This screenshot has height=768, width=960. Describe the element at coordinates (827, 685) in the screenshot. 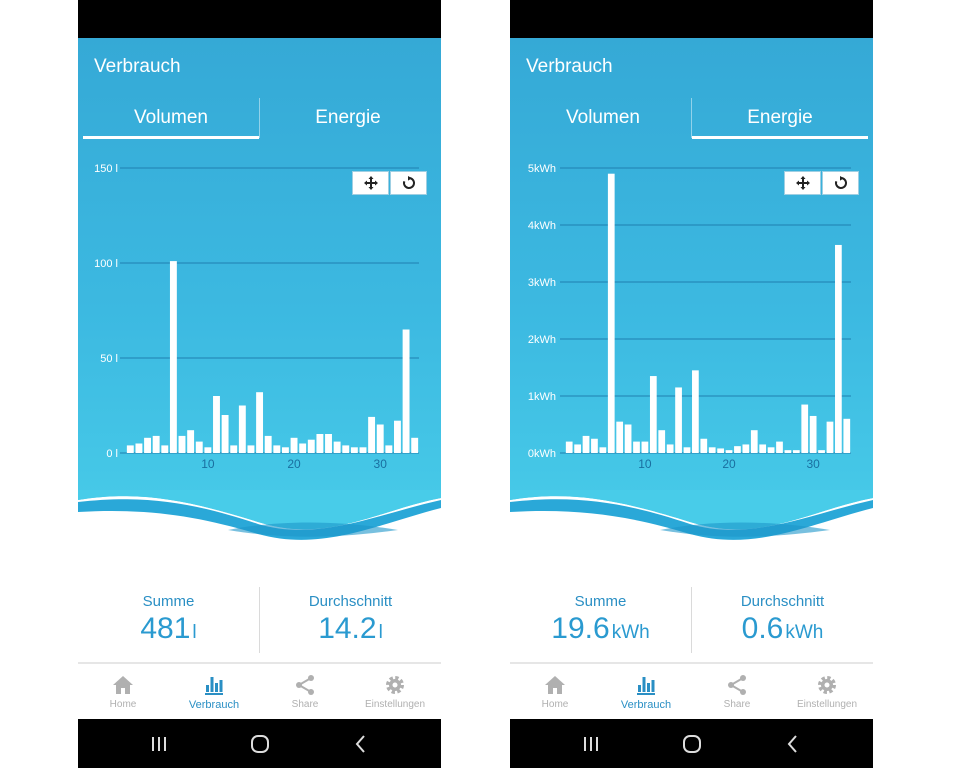

I see `gear-icon` at that location.